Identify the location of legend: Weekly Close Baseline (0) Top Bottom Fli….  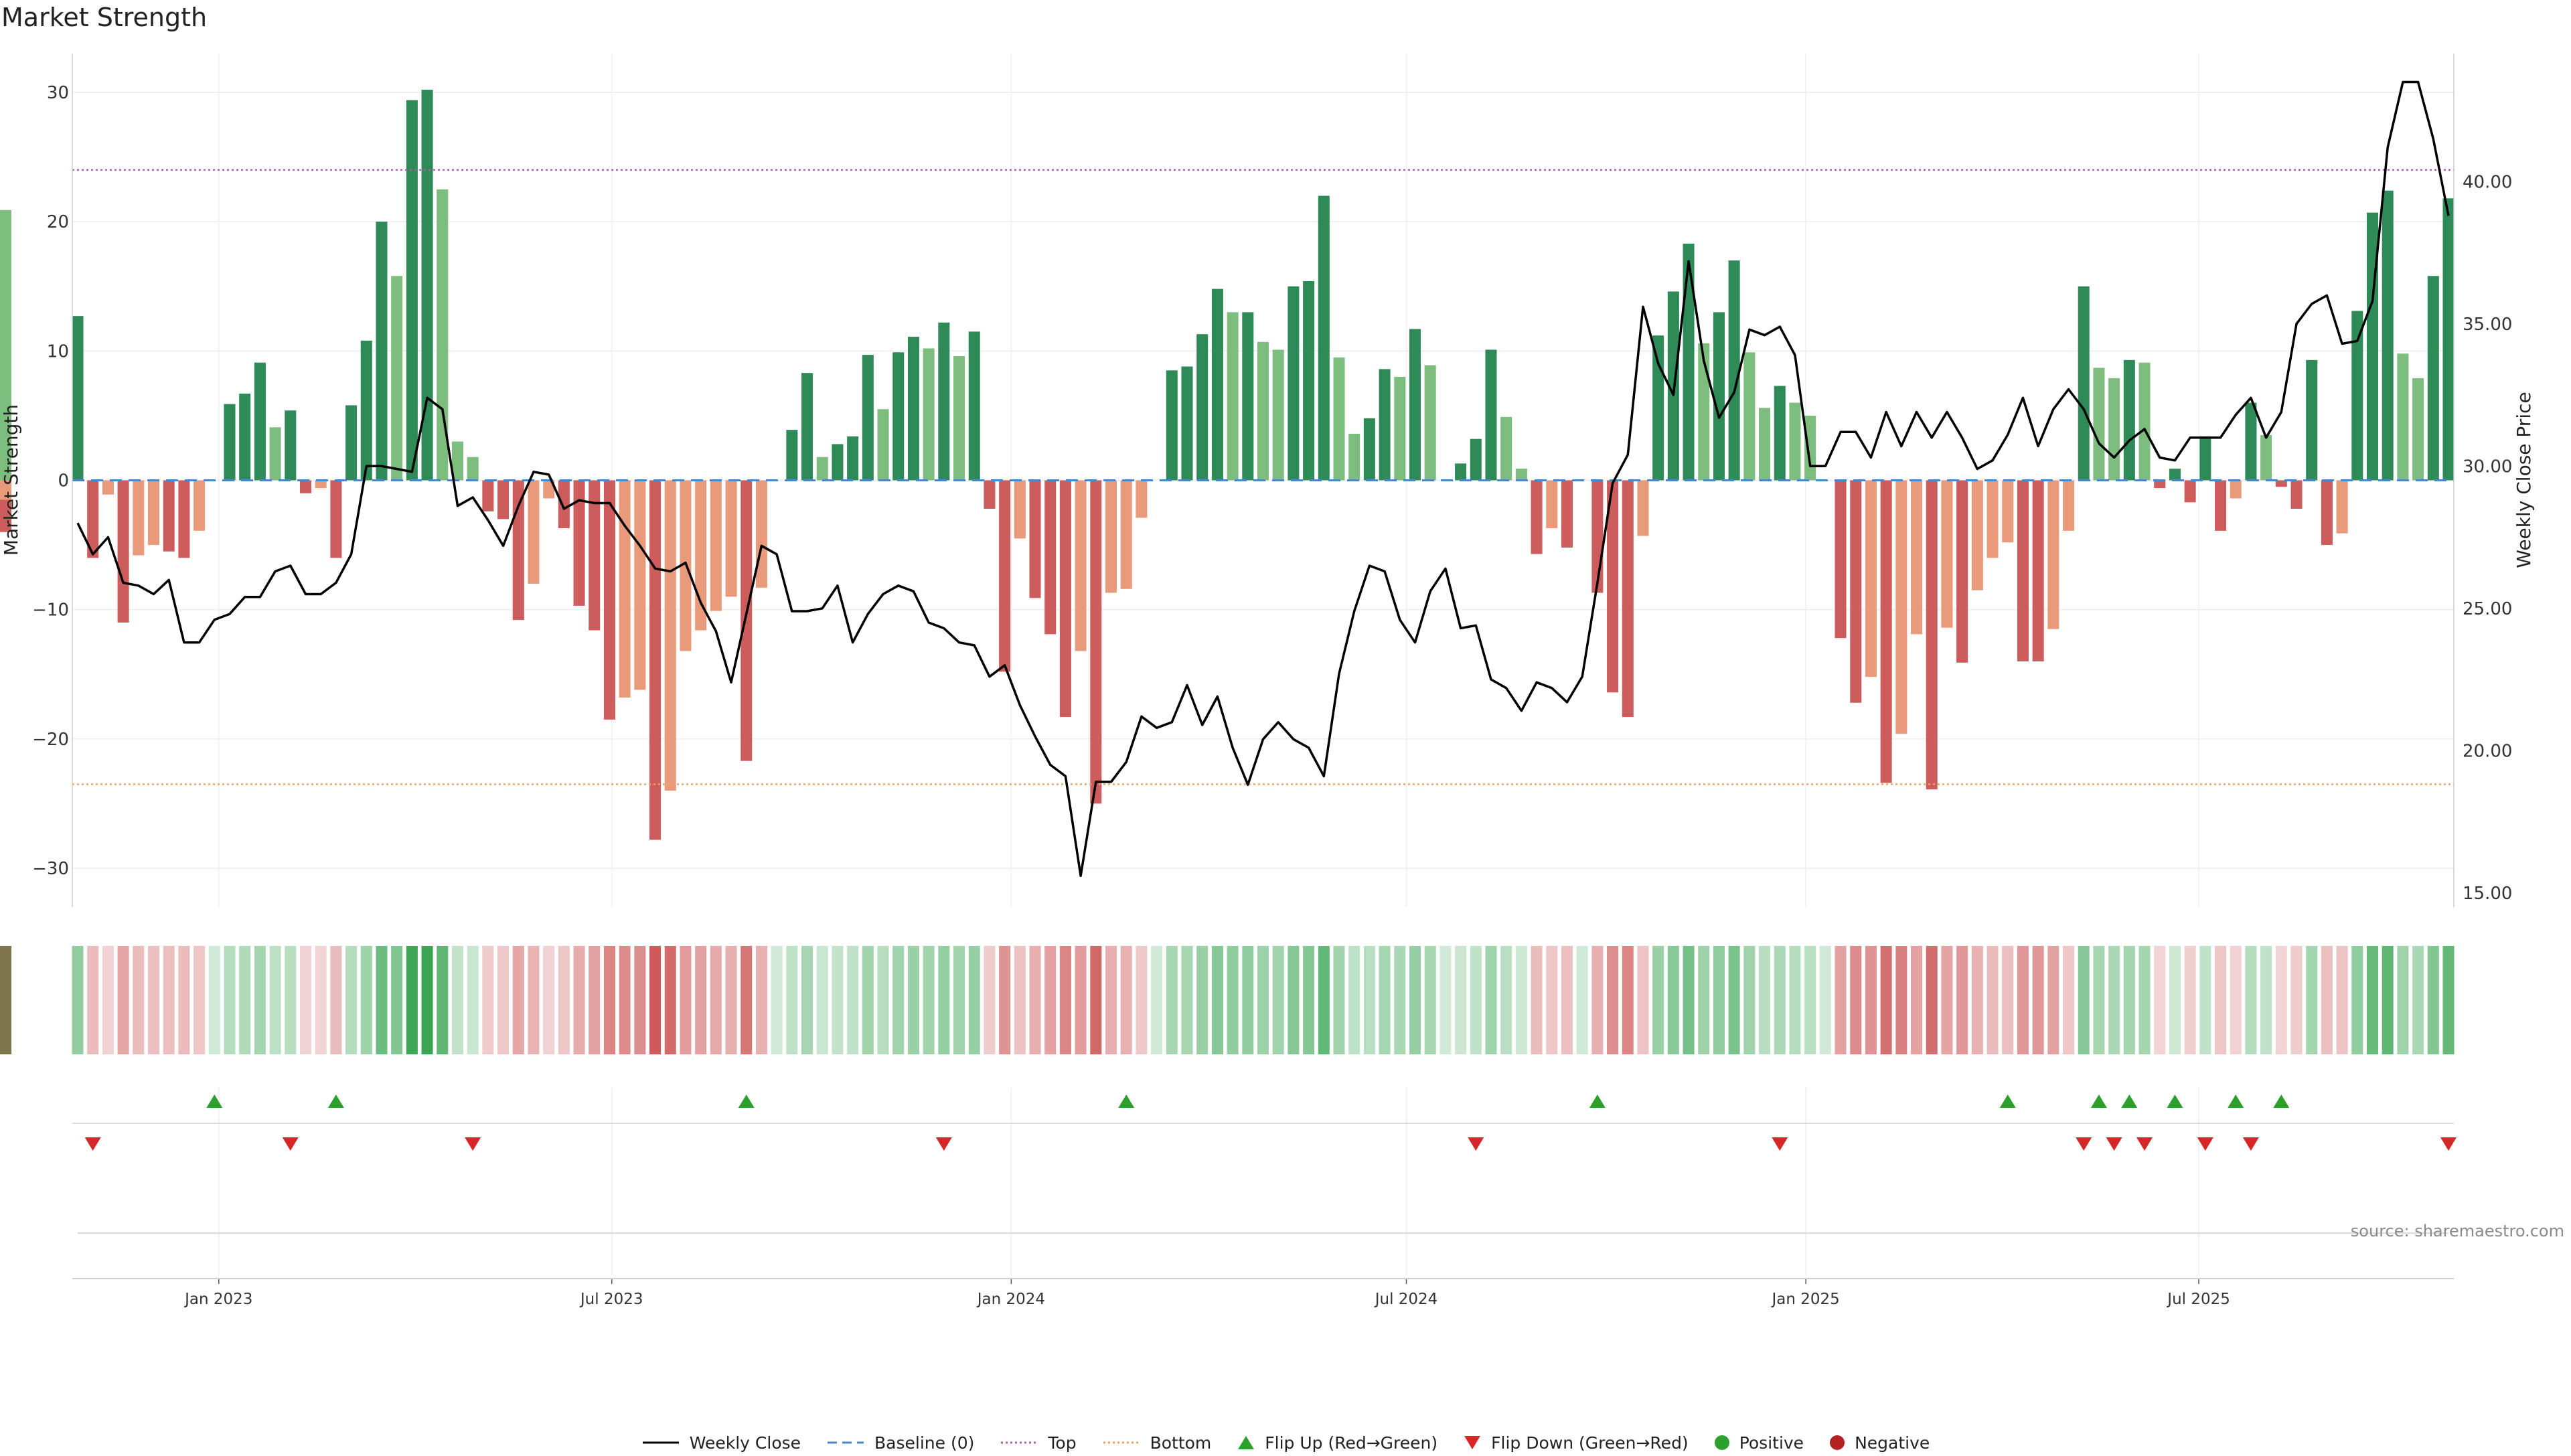
(1285, 1442).